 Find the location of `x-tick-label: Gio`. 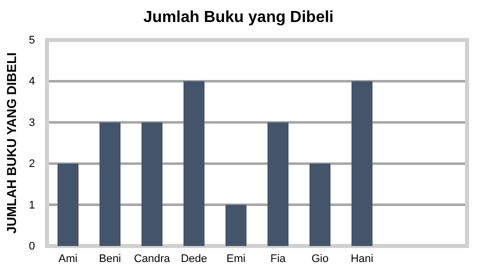

x-tick-label: Gio is located at coordinates (320, 258).